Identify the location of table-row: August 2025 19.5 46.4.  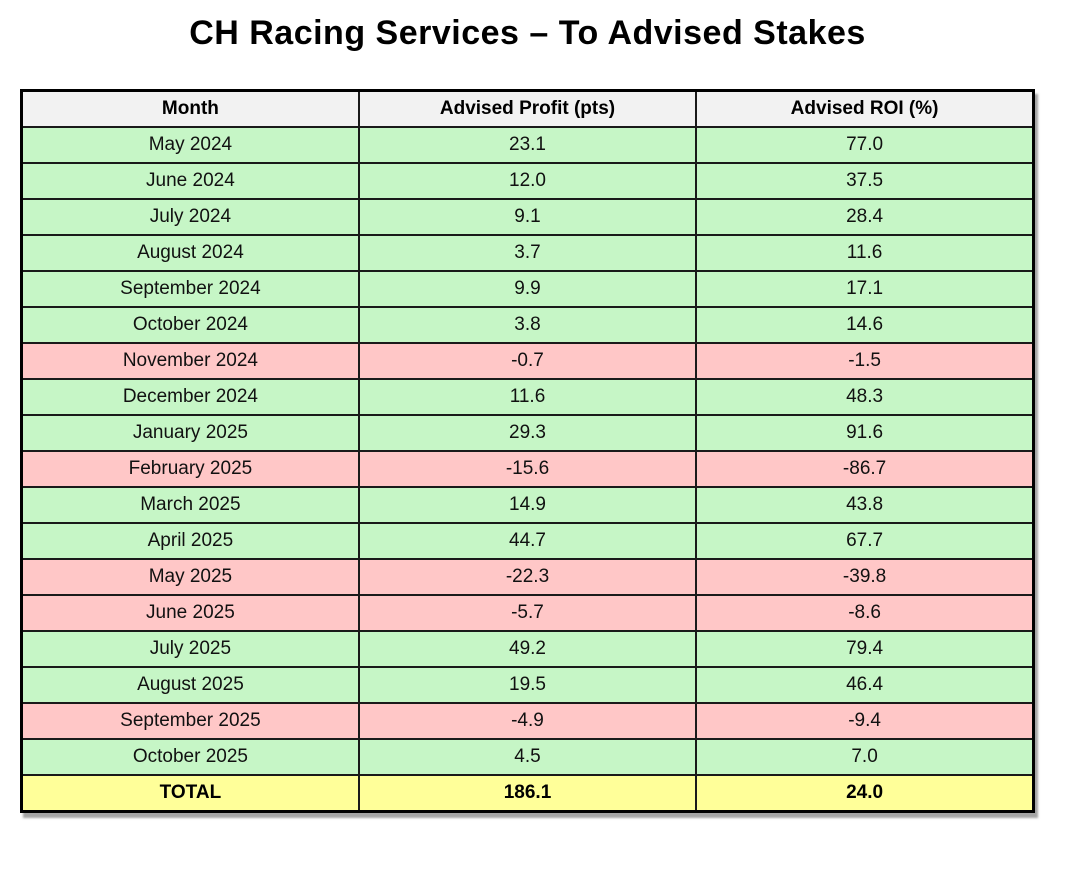
(527, 685).